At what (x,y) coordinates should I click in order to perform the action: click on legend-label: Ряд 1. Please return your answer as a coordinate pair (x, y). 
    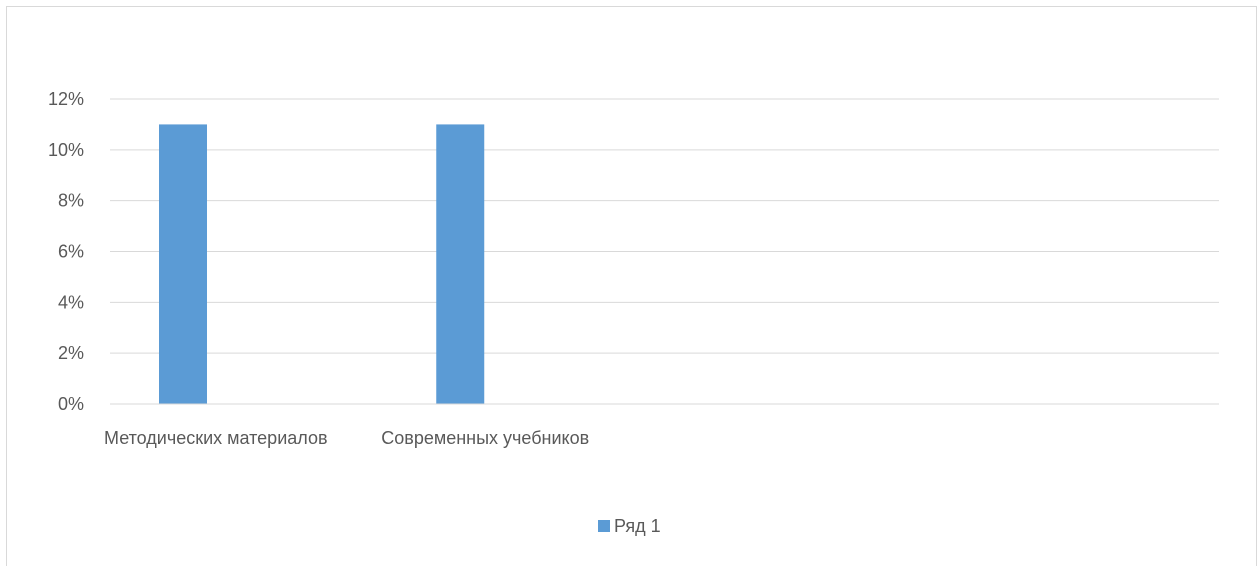
    Looking at the image, I should click on (637, 526).